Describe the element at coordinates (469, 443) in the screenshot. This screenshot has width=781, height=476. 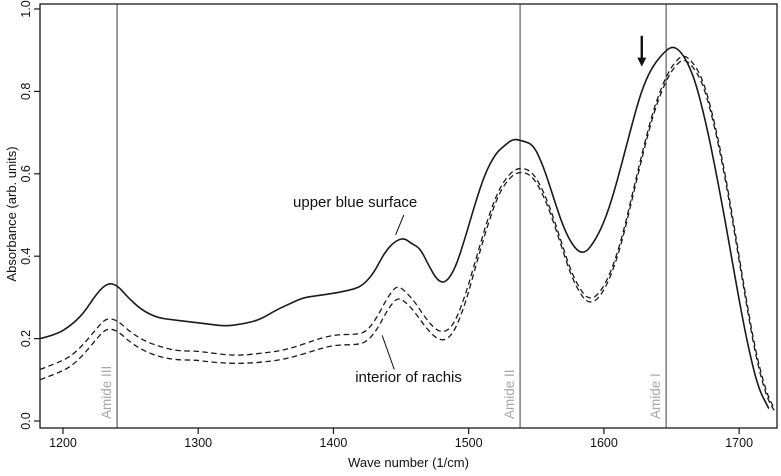
I see `x-tick-label: 1500` at that location.